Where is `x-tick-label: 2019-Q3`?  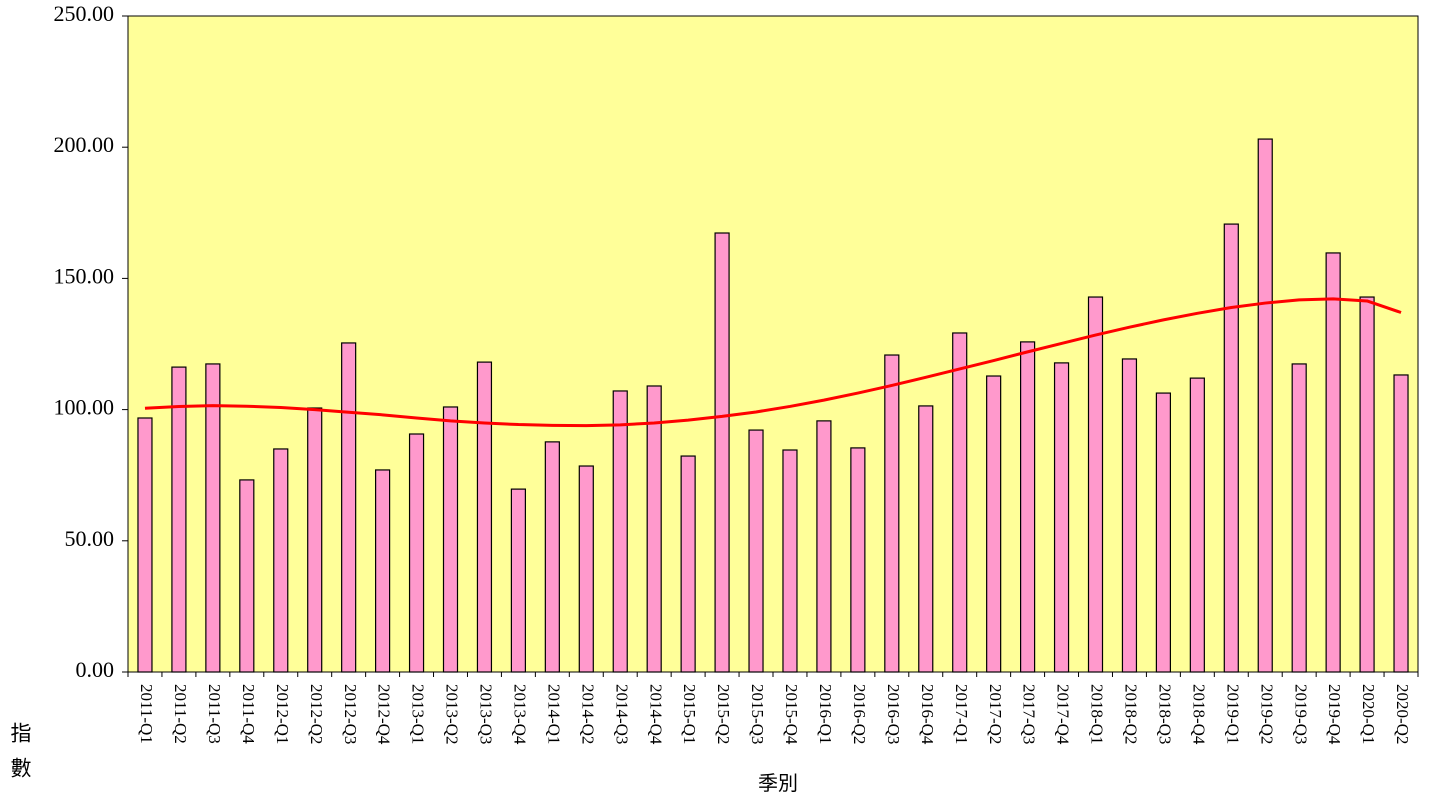 x-tick-label: 2019-Q3 is located at coordinates (1300, 714).